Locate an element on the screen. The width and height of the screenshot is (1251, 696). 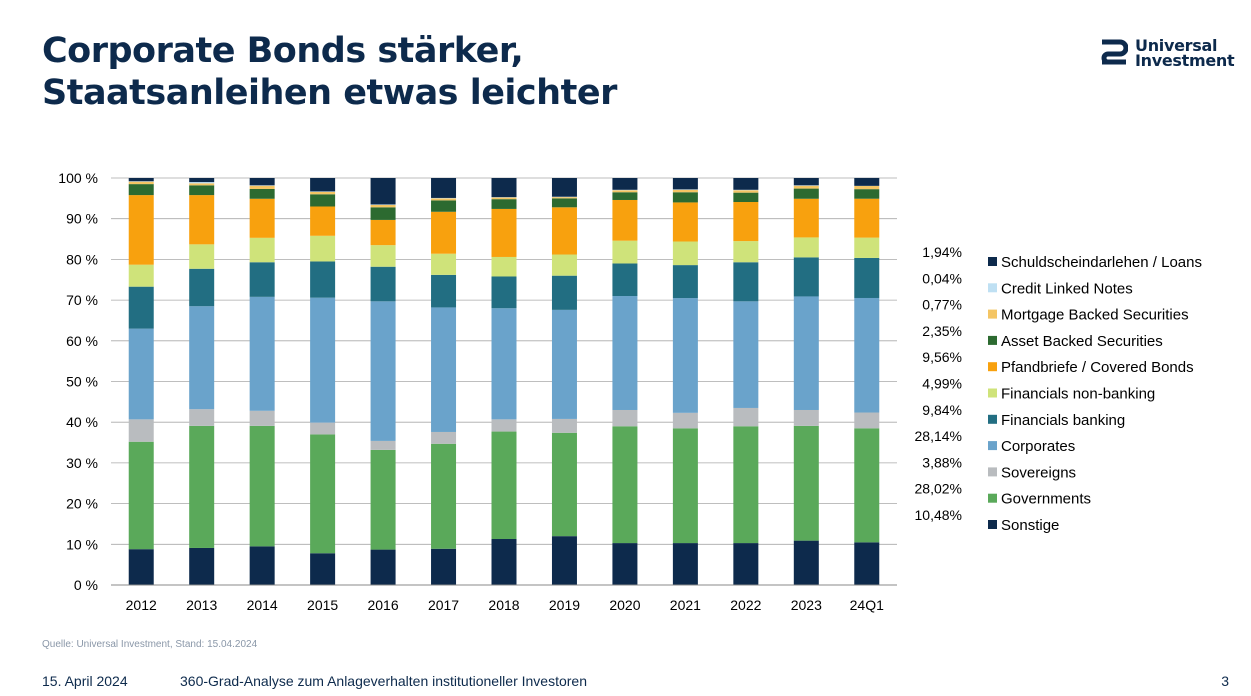
legend-value-label: 9,56% is located at coordinates (942, 357).